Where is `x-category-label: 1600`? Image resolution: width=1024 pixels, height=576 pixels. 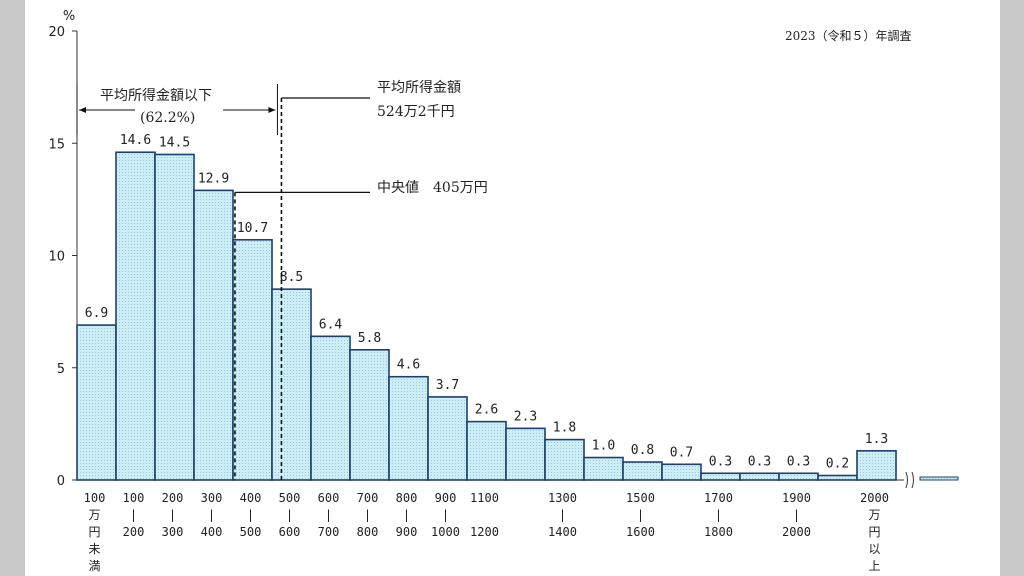 x-category-label: 1600 is located at coordinates (640, 532).